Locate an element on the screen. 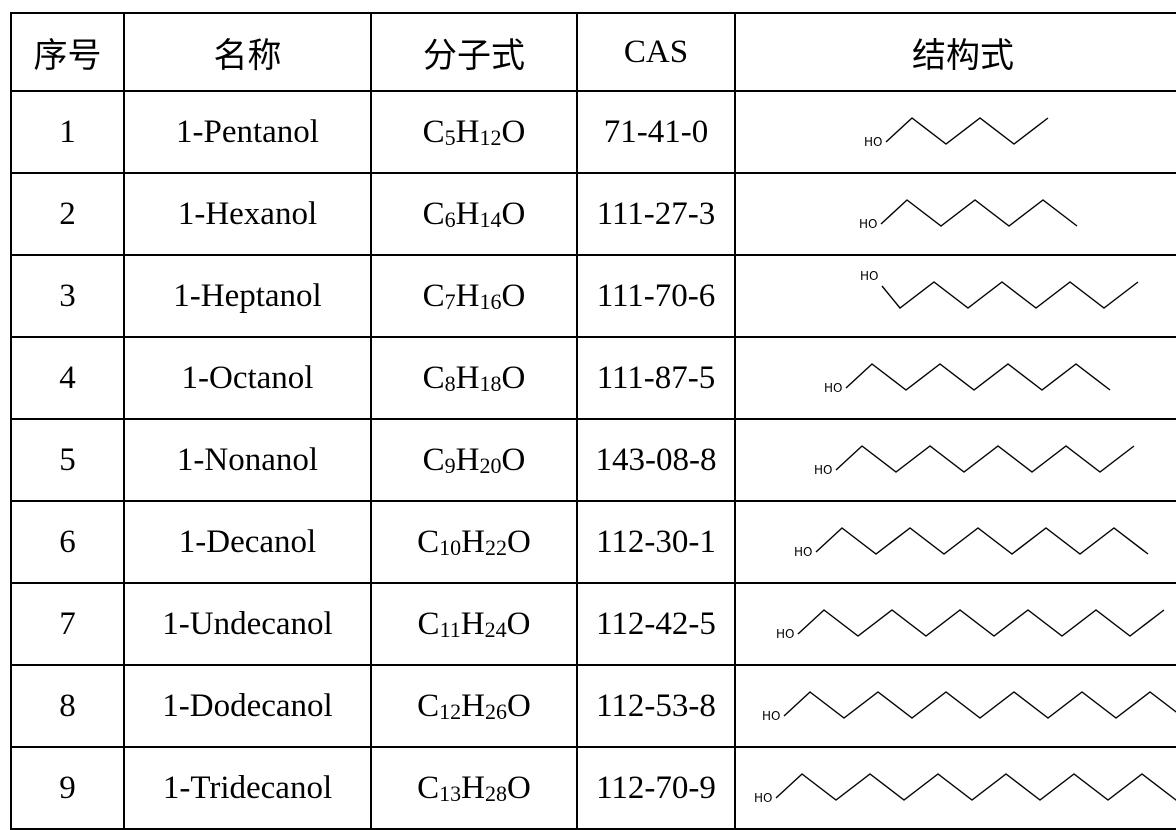 The image size is (1176, 830). row-index: 7 is located at coordinates (67, 624).